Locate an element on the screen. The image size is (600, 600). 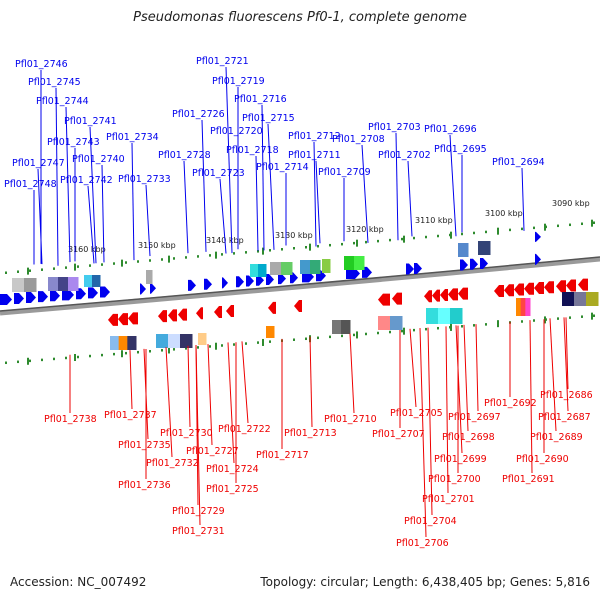
bottom-gene-label: Pfl01_2722 is located at coordinates (244, 429).